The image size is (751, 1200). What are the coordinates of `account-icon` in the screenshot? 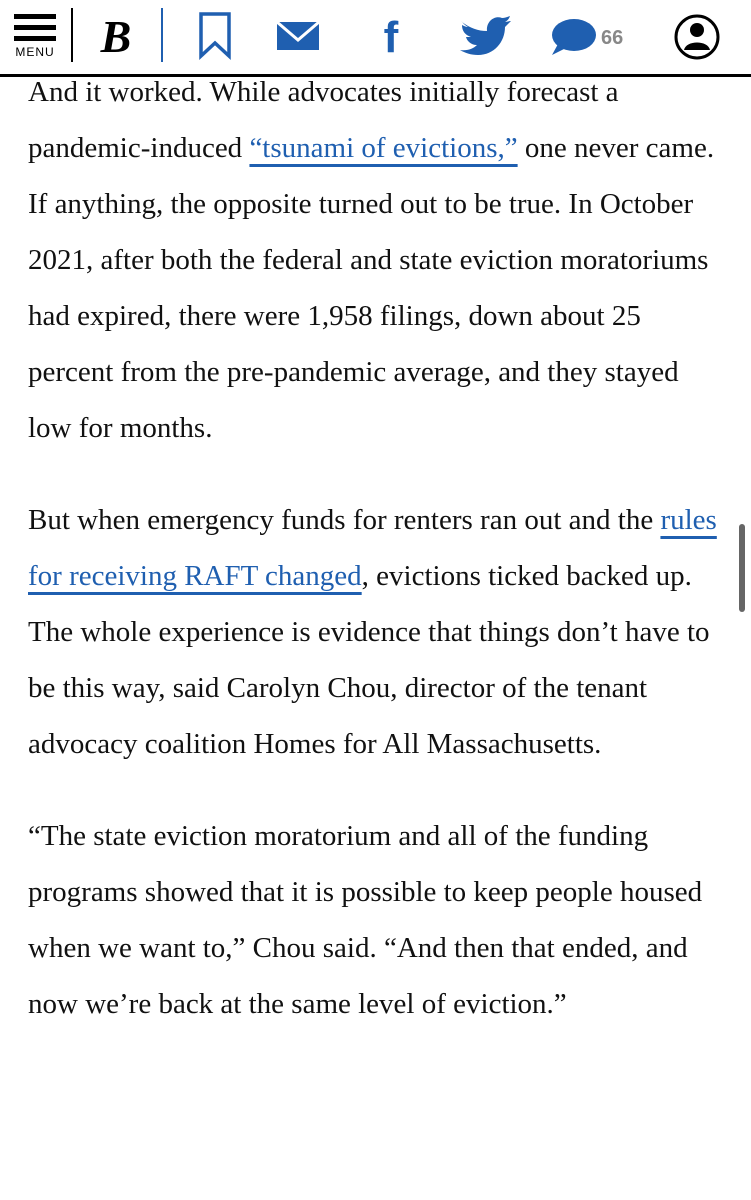 It's located at (697, 37).